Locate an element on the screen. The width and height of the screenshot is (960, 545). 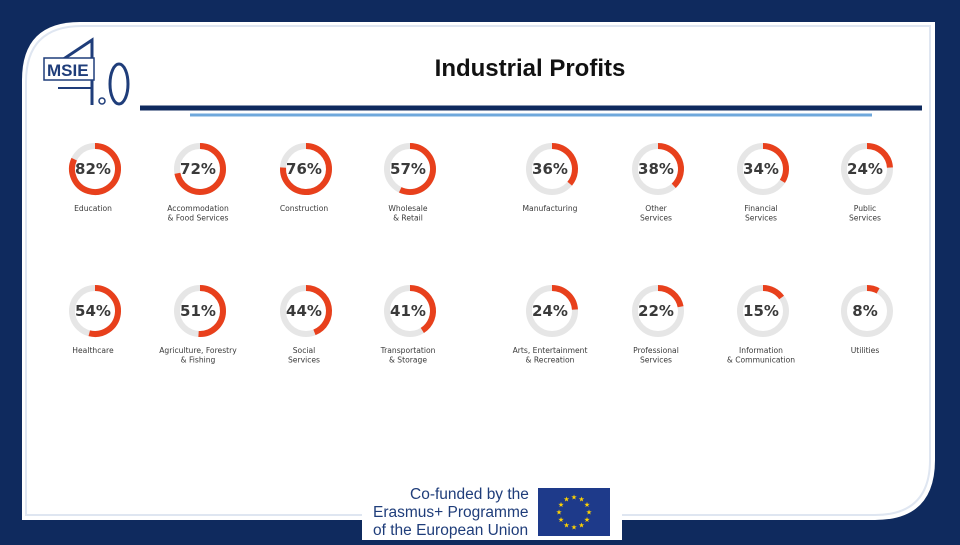
donut-value-label: 57% is located at coordinates (408, 169).